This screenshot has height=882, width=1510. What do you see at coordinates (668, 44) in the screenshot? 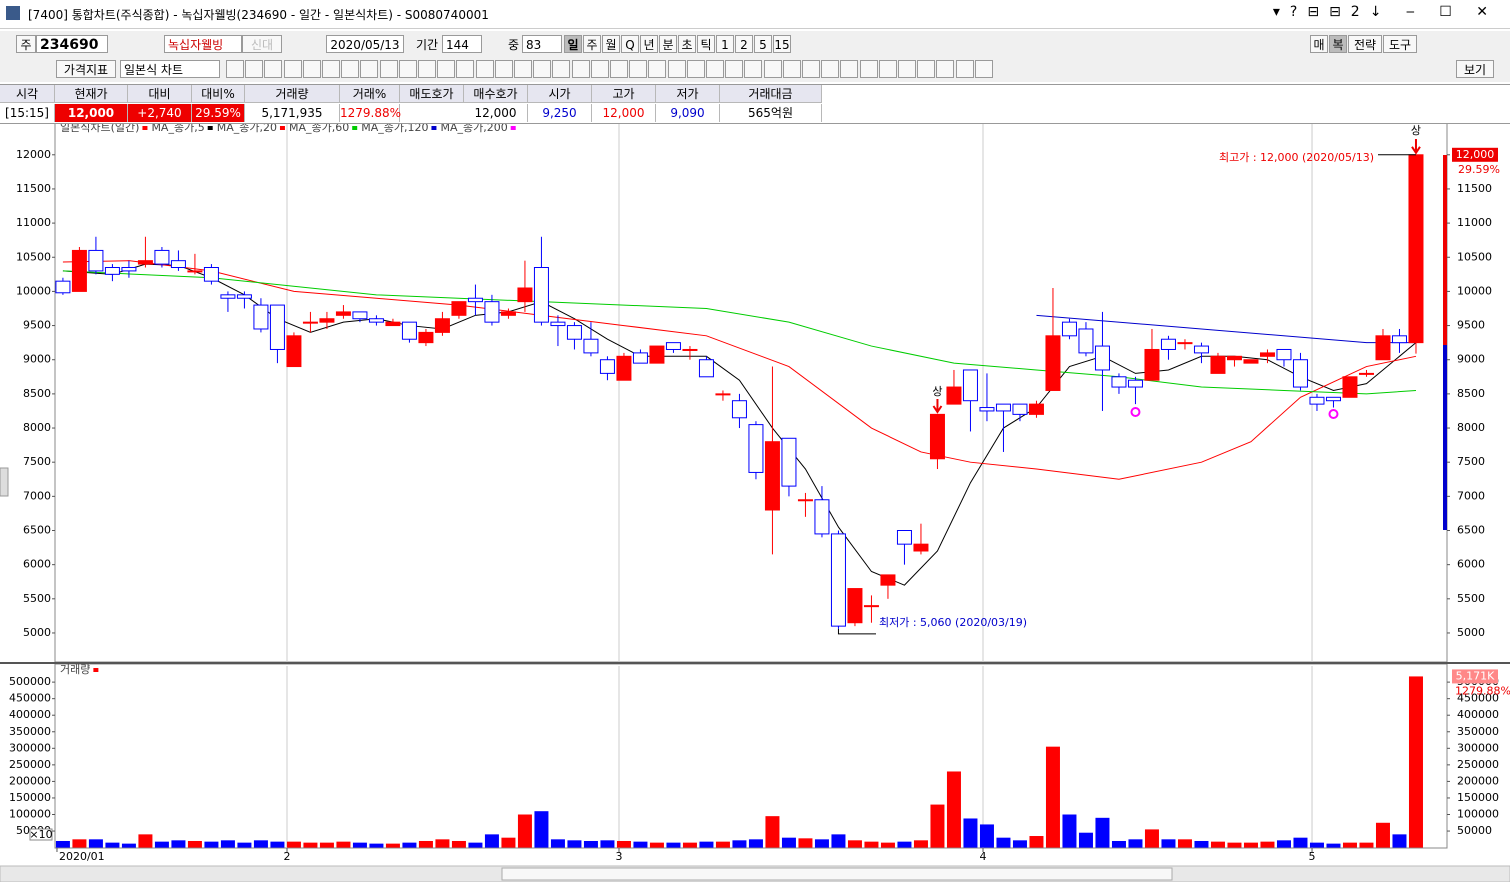
I see `interval-button: 분` at bounding box center [668, 44].